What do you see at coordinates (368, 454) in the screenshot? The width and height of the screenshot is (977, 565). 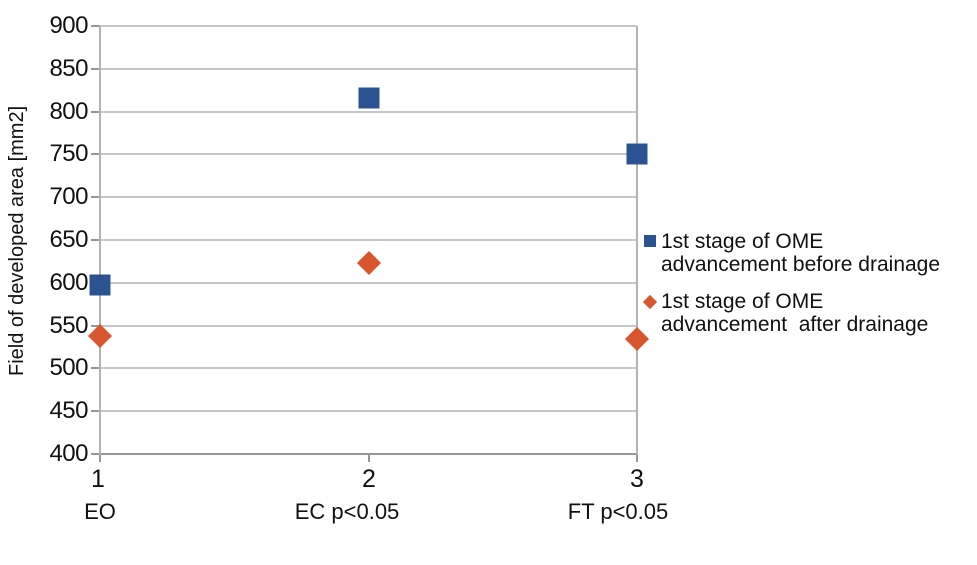 I see `x-axis-line` at bounding box center [368, 454].